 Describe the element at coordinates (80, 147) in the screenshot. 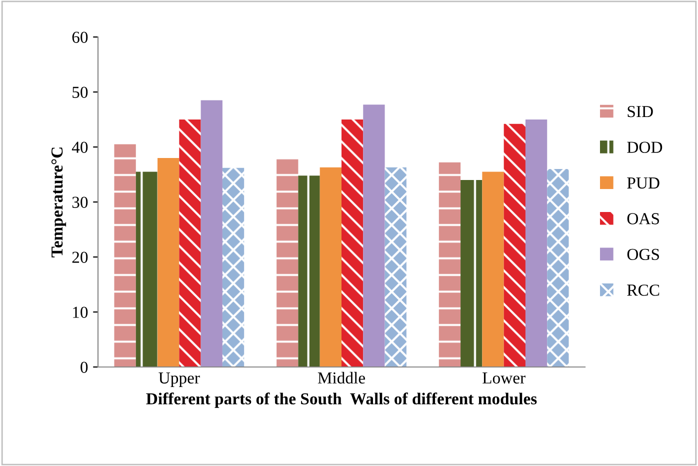

I see `y-tick-label: 40` at that location.